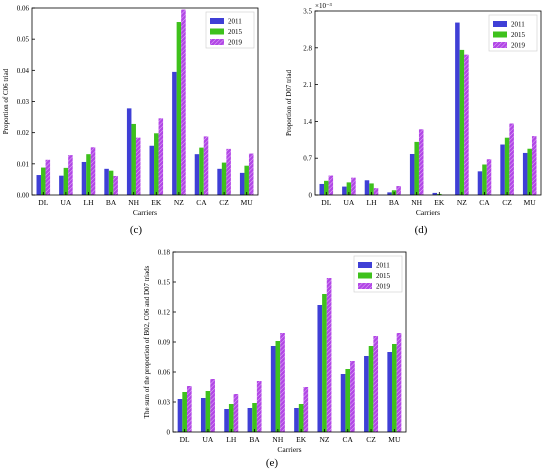 The height and width of the screenshot is (475, 550). I want to click on x-tick-label: UA, so click(65, 202).